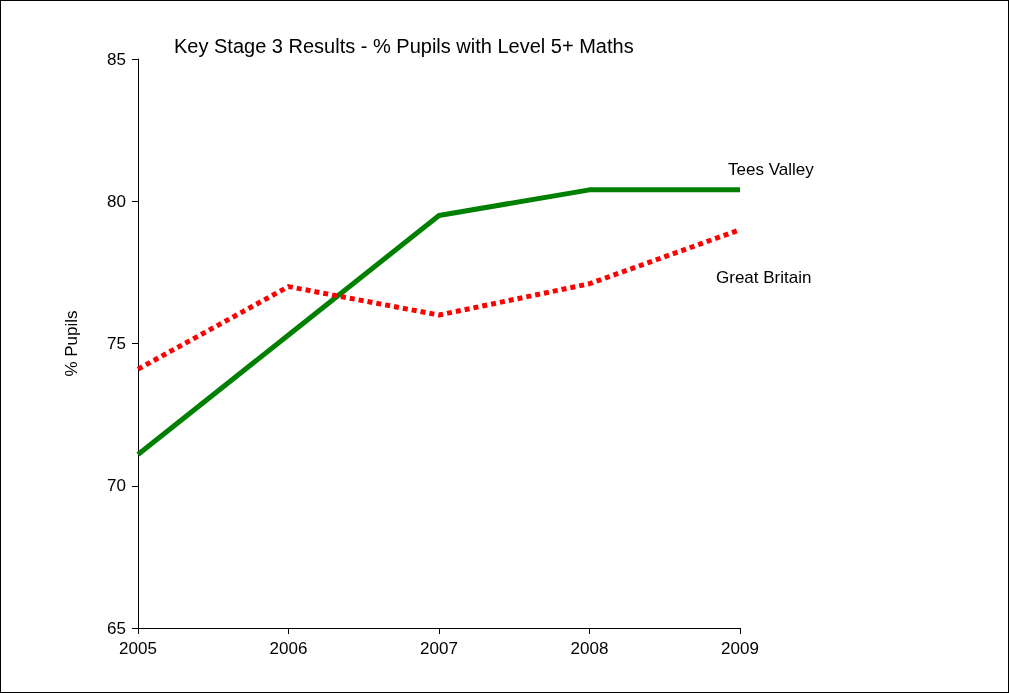 The height and width of the screenshot is (693, 1009). Describe the element at coordinates (771, 170) in the screenshot. I see `series-label: Tees Valley` at that location.